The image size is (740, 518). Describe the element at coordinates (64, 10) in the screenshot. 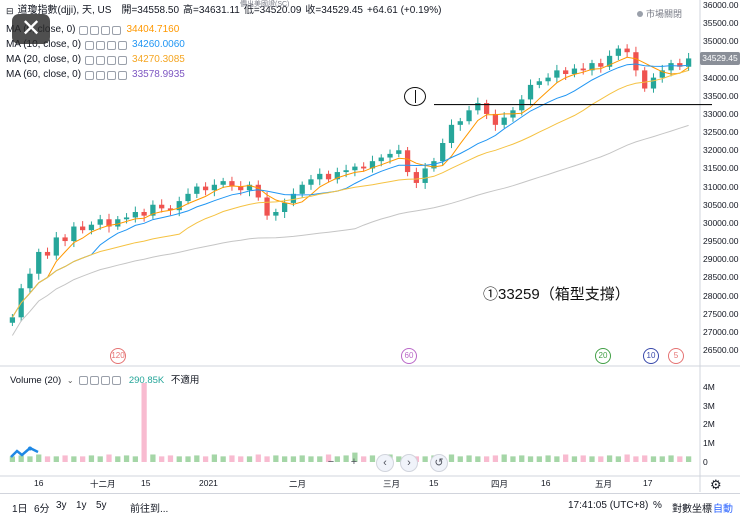

I see `symbol-title: 道瓊指數(djji), 天, US` at that location.